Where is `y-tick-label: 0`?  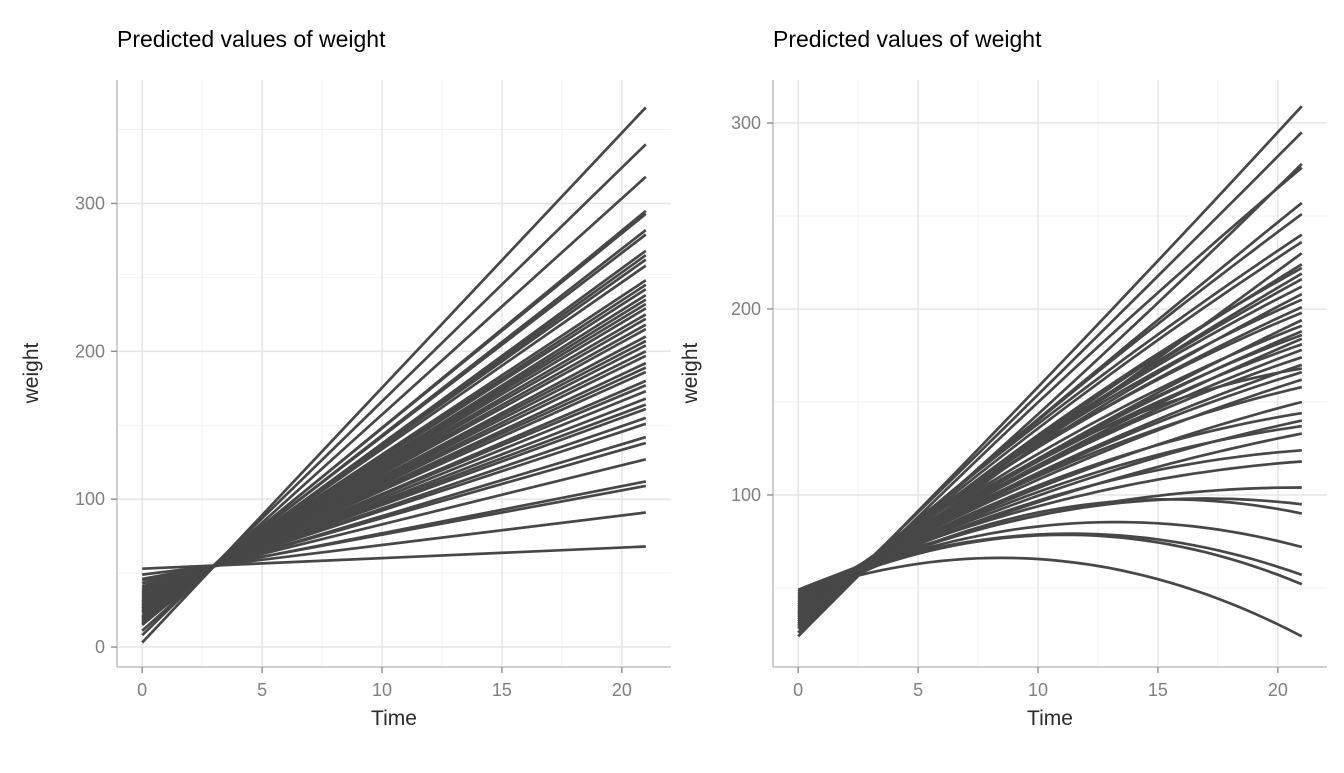
y-tick-label: 0 is located at coordinates (100, 647).